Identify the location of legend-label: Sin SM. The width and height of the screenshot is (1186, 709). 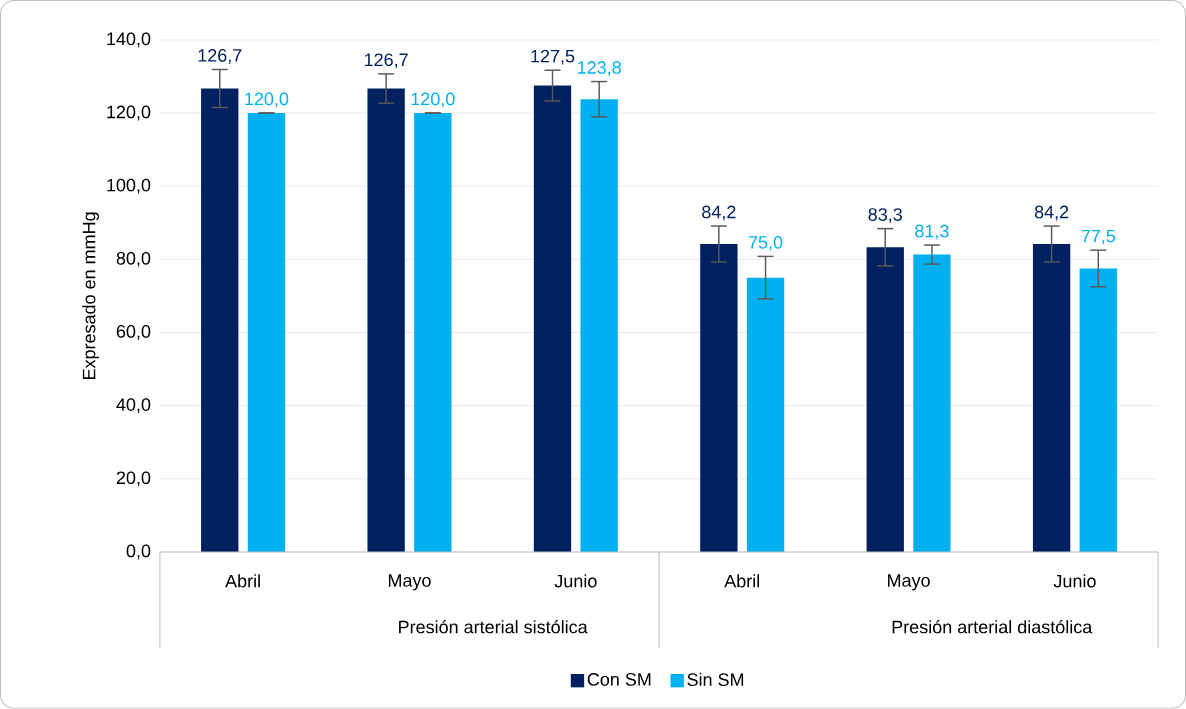
(715, 679).